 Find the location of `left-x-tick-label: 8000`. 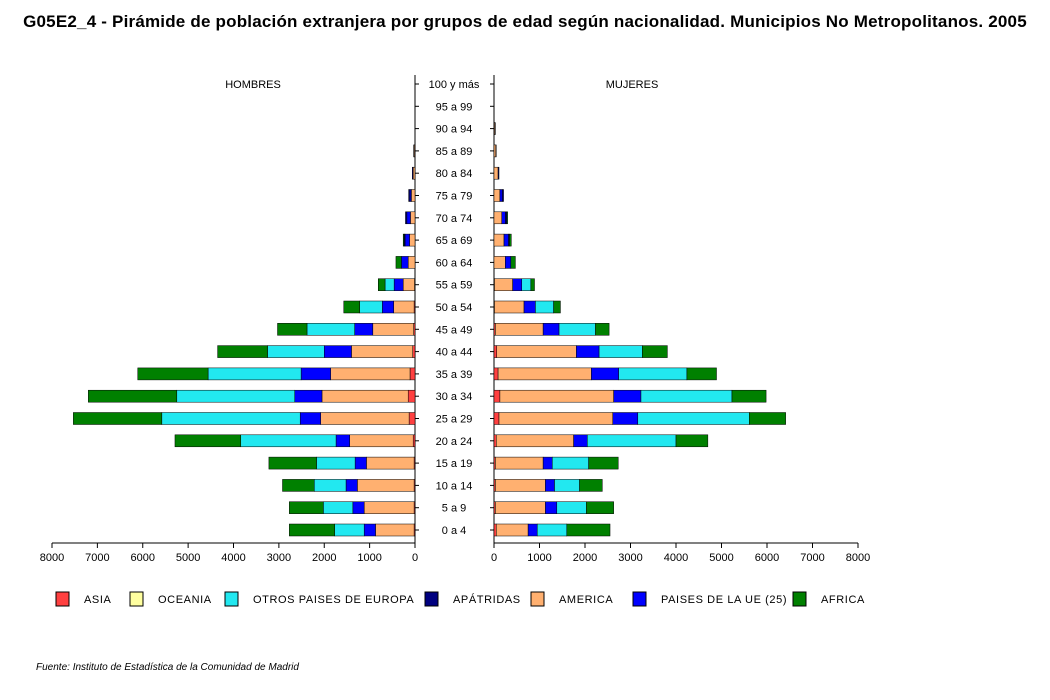

left-x-tick-label: 8000 is located at coordinates (52, 558).